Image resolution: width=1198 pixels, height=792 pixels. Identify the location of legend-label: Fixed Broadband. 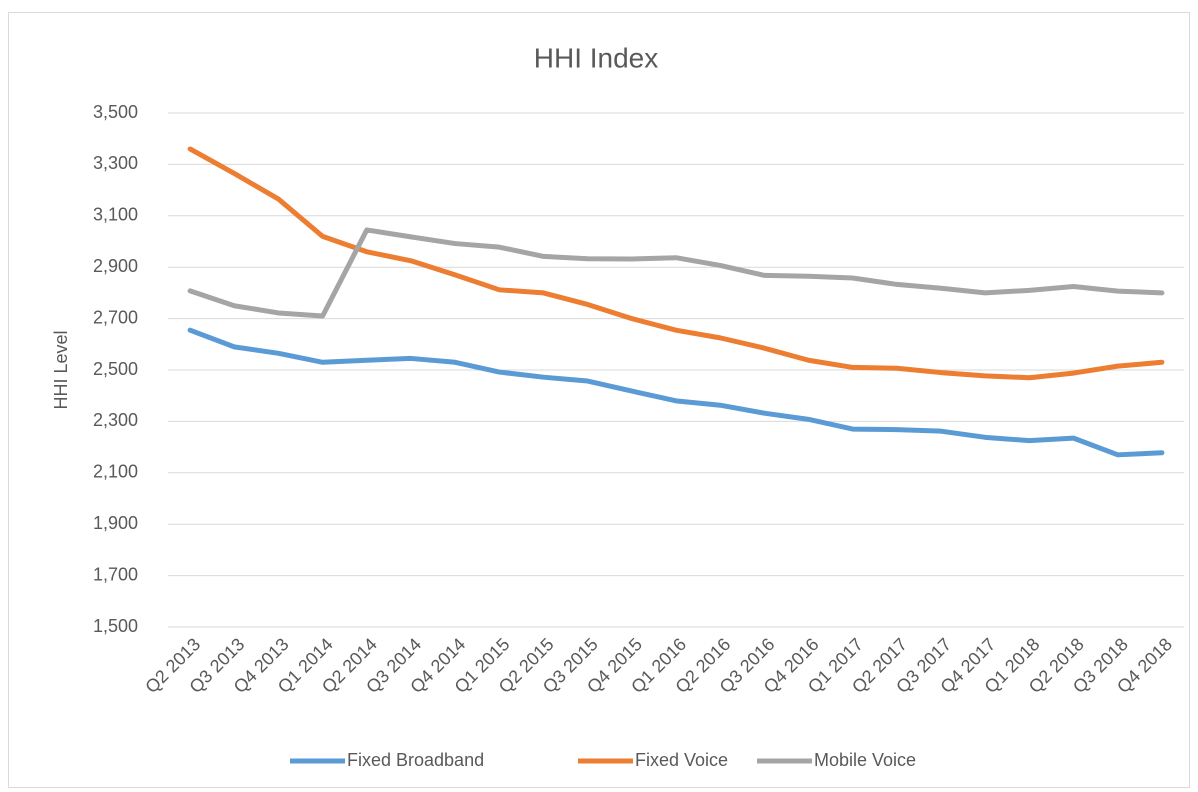
(415, 760).